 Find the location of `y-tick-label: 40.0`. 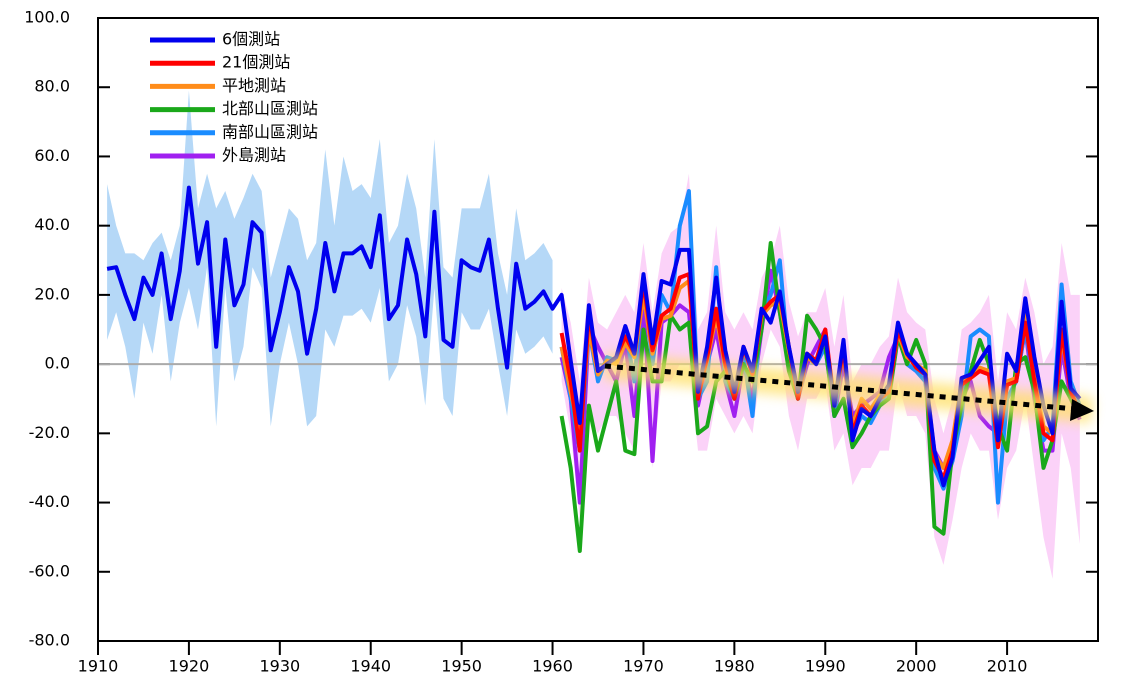

y-tick-label: 40.0 is located at coordinates (52, 224).